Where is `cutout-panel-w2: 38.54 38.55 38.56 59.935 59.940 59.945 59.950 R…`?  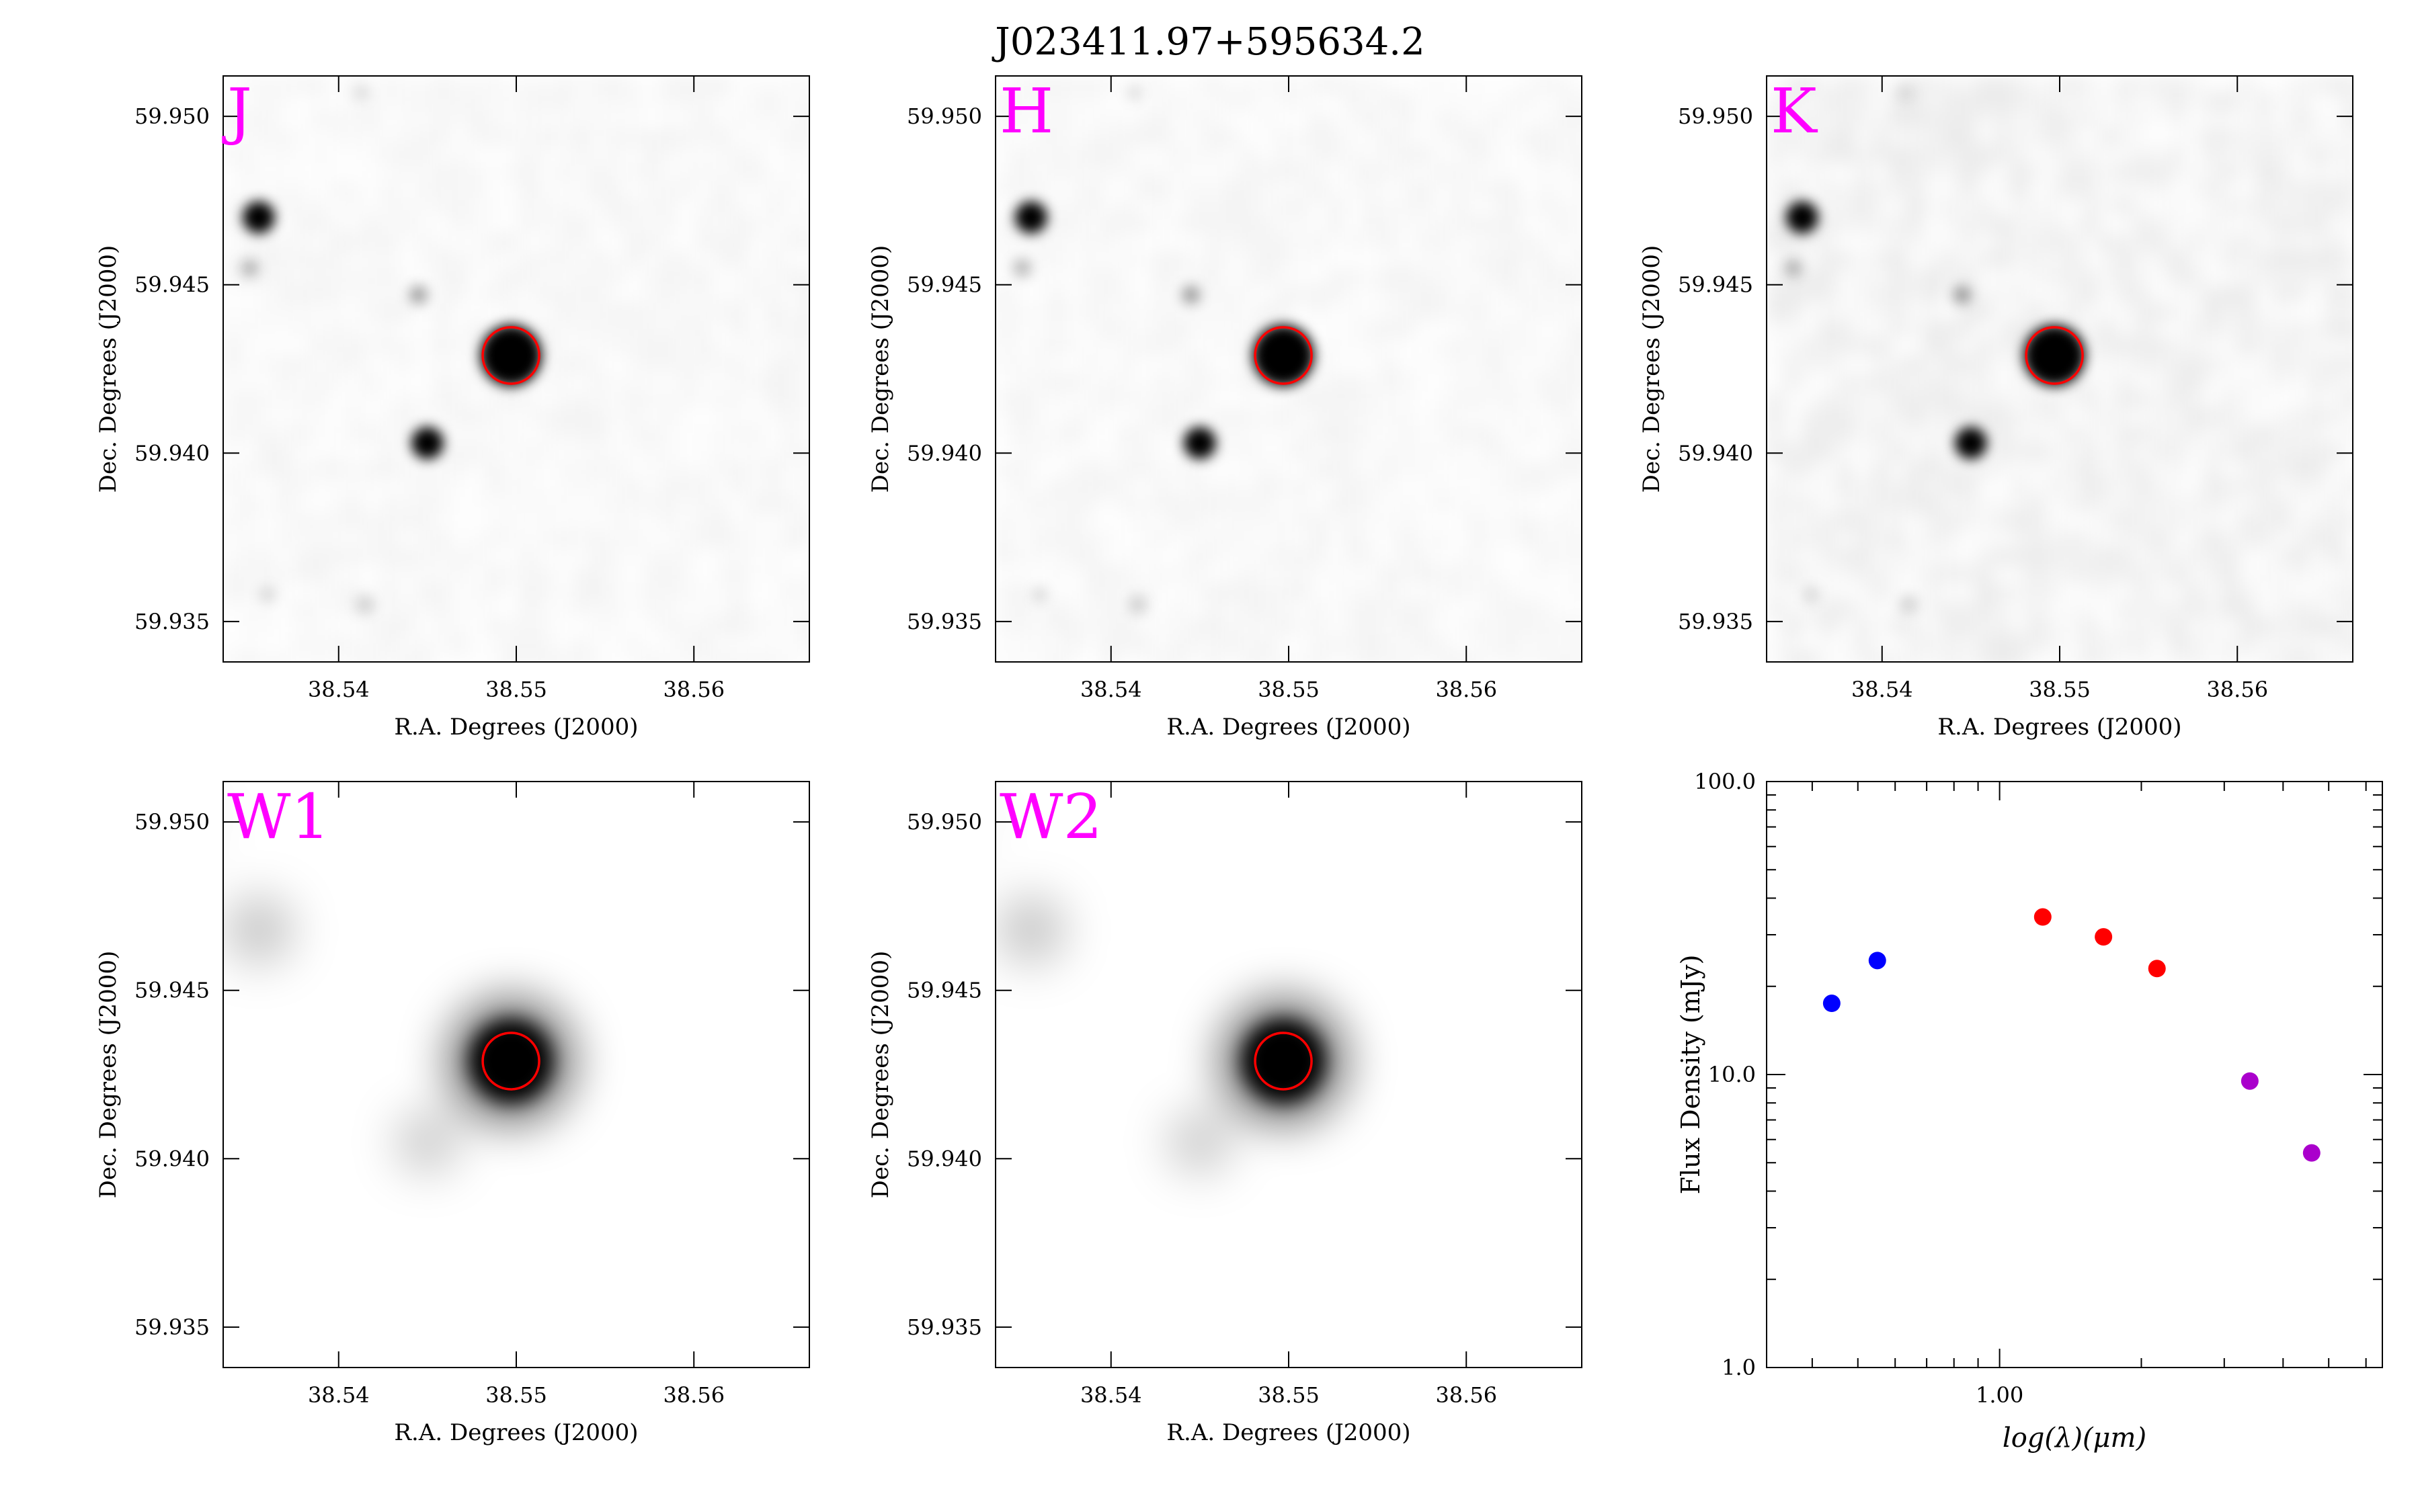 cutout-panel-w2: 38.54 38.55 38.56 59.935 59.940 59.945 59.950 R… is located at coordinates (1224, 1114).